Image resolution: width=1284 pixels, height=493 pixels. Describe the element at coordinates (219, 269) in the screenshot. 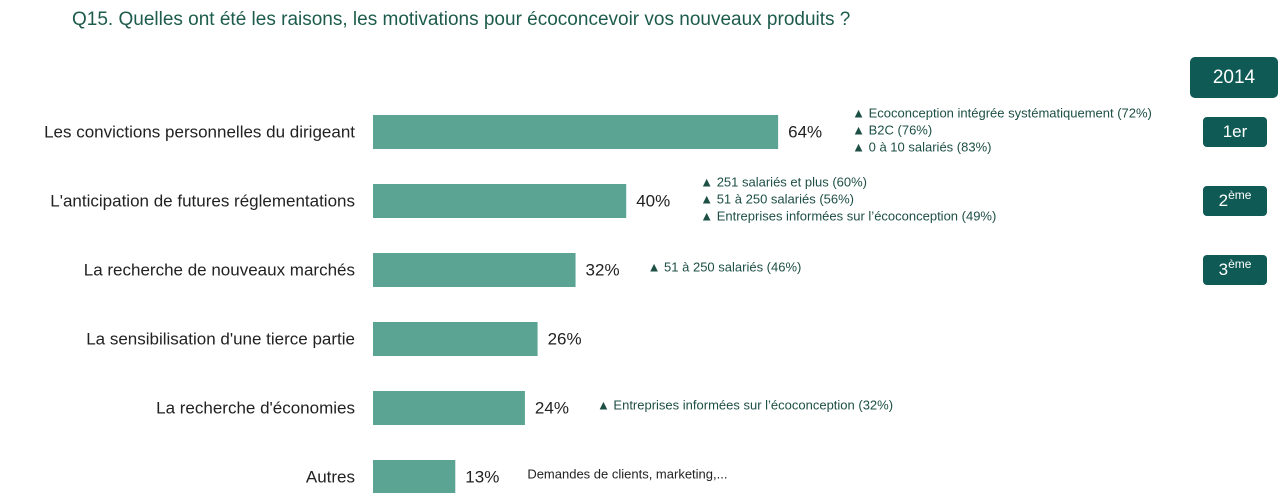

I see `category-label: La recherche de nouveaux marchés` at that location.